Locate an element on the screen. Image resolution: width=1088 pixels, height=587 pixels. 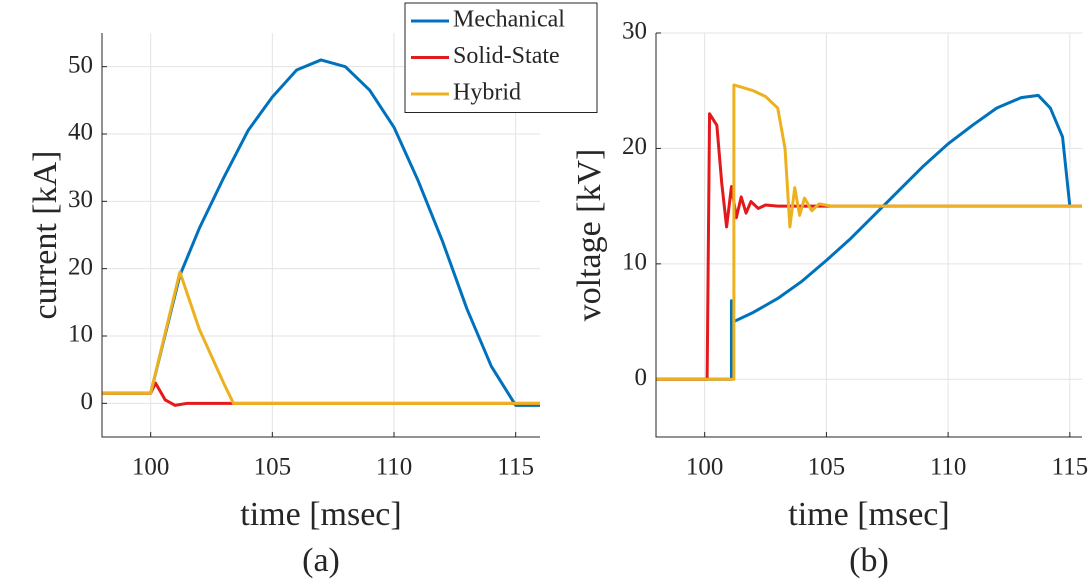
data-line is located at coordinates (321, 337).